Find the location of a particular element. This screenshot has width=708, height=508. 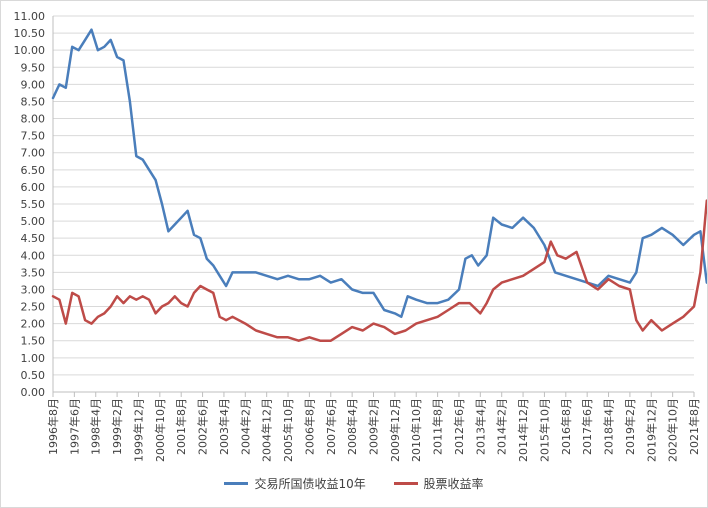

y-tick-label: 4.00 is located at coordinates (33, 255).